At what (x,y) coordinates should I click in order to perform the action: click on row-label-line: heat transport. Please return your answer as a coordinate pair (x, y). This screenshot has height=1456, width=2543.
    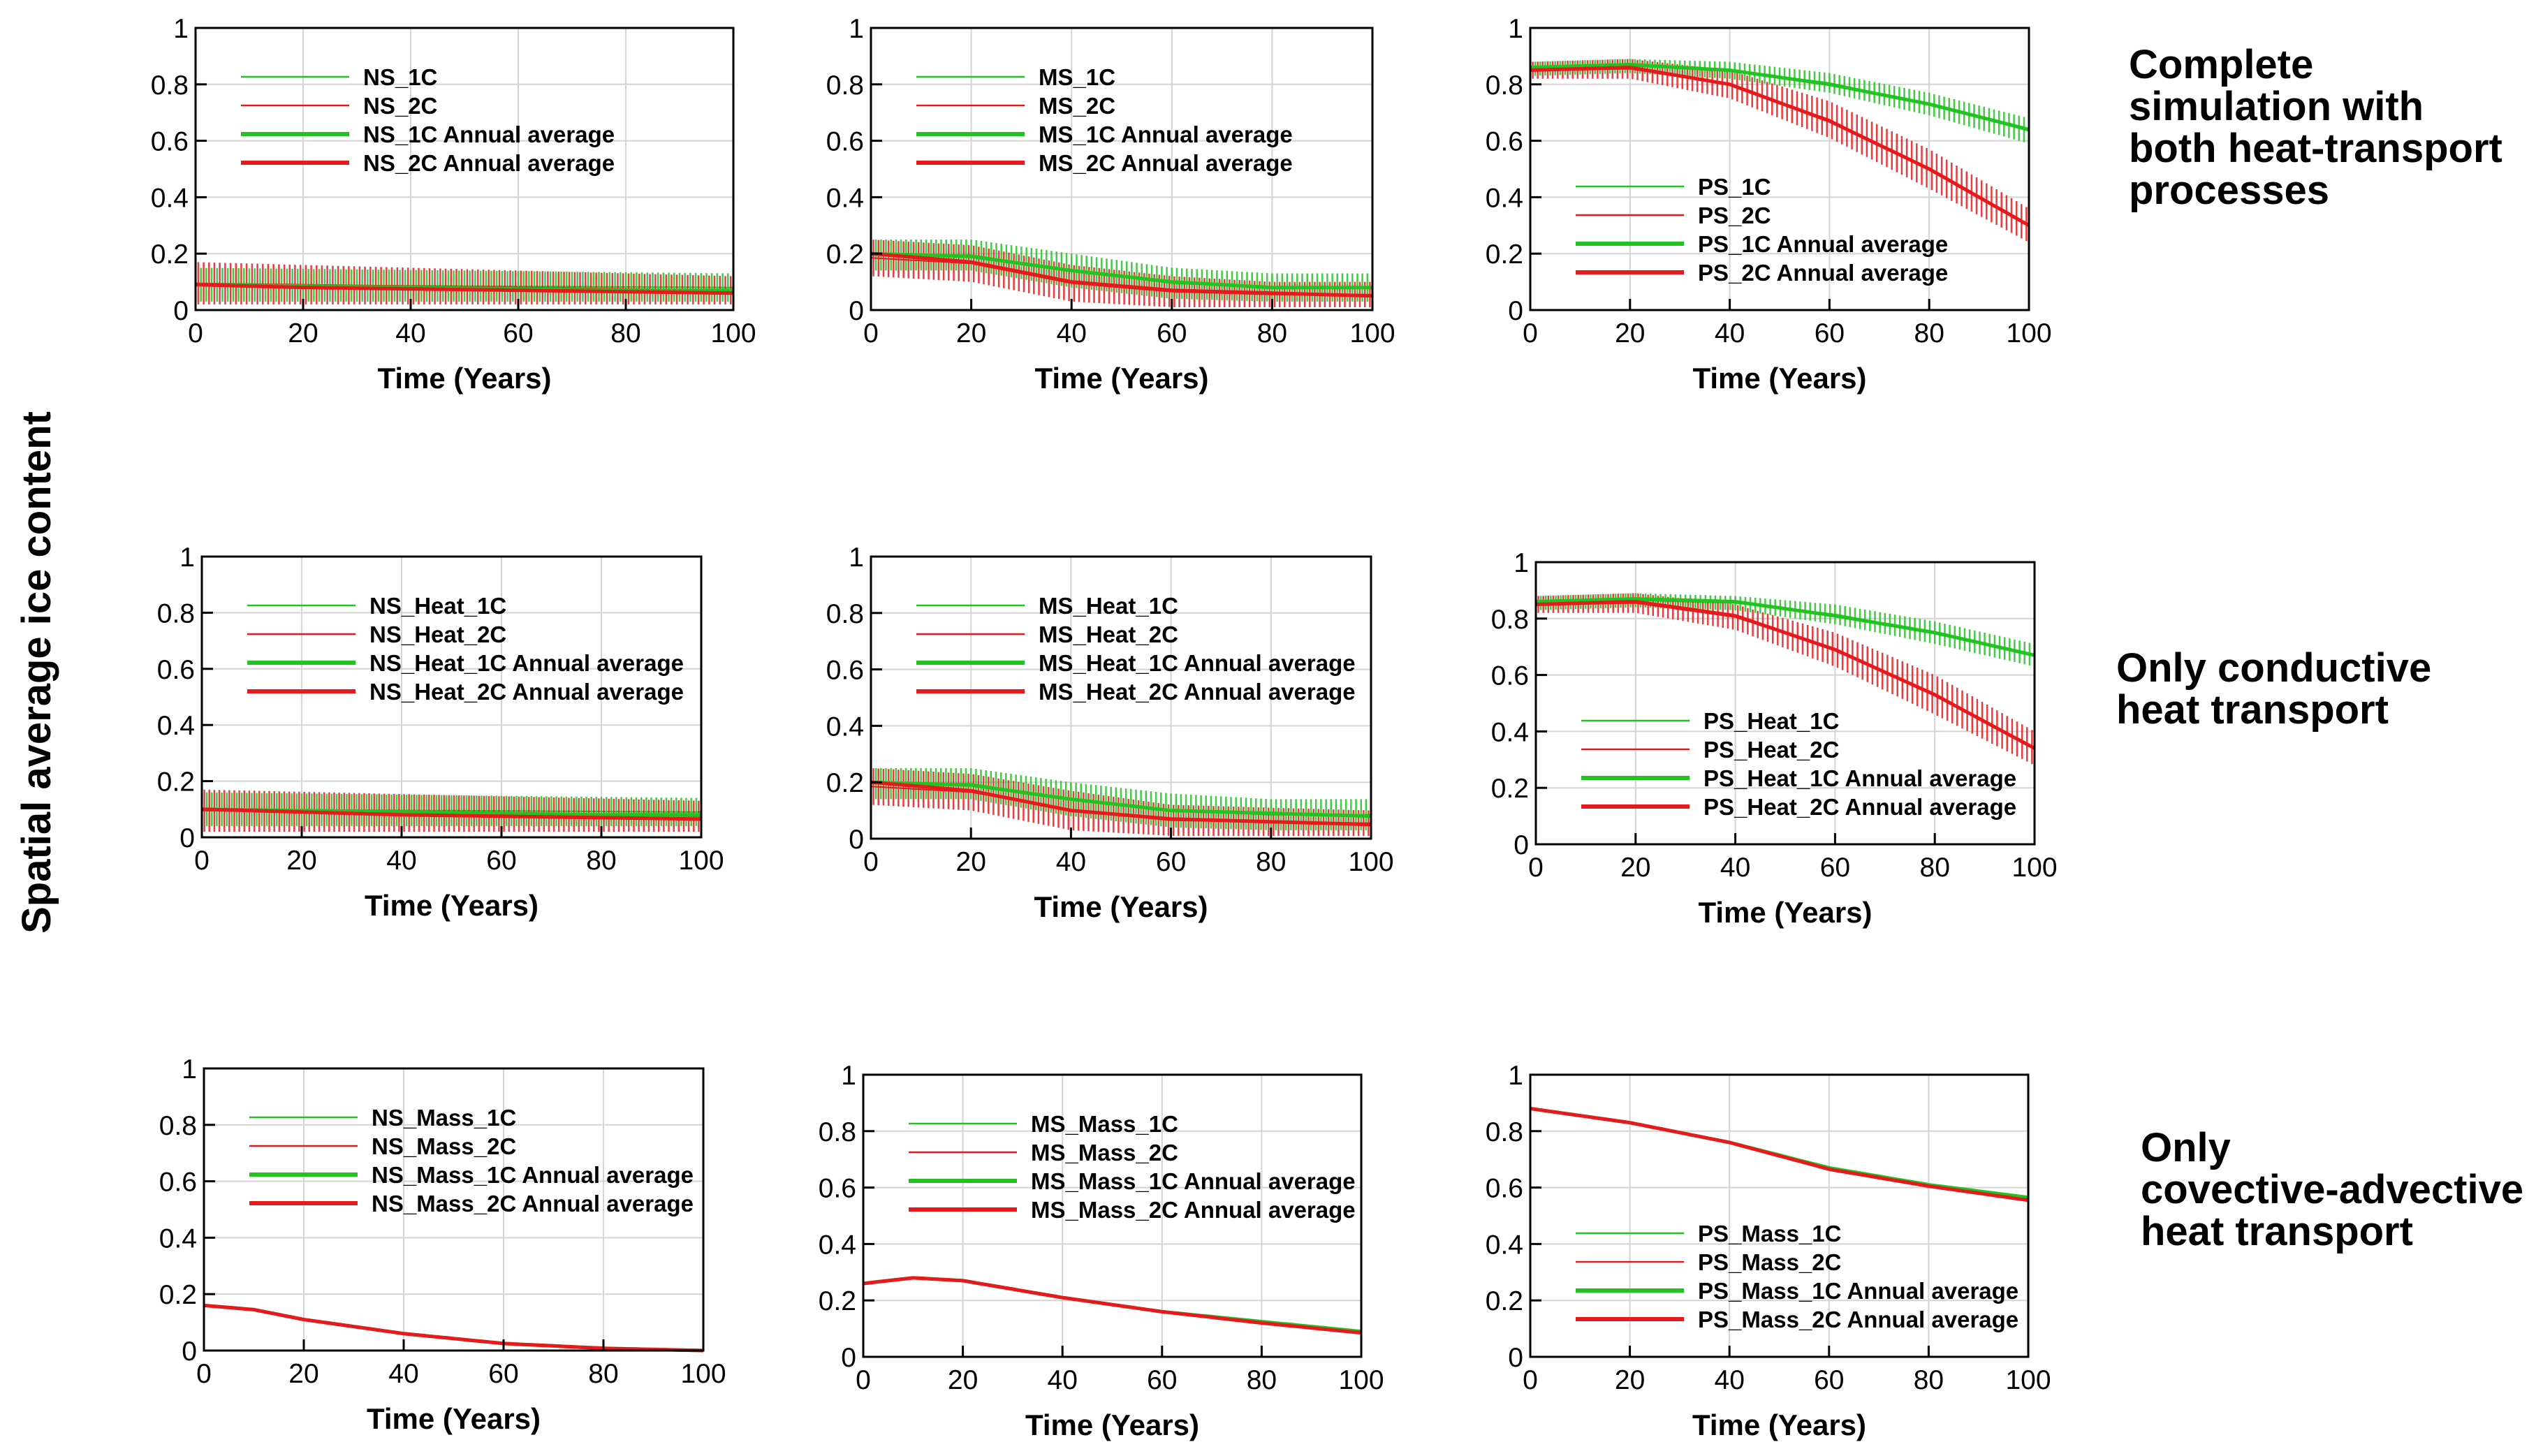
    Looking at the image, I should click on (2252, 710).